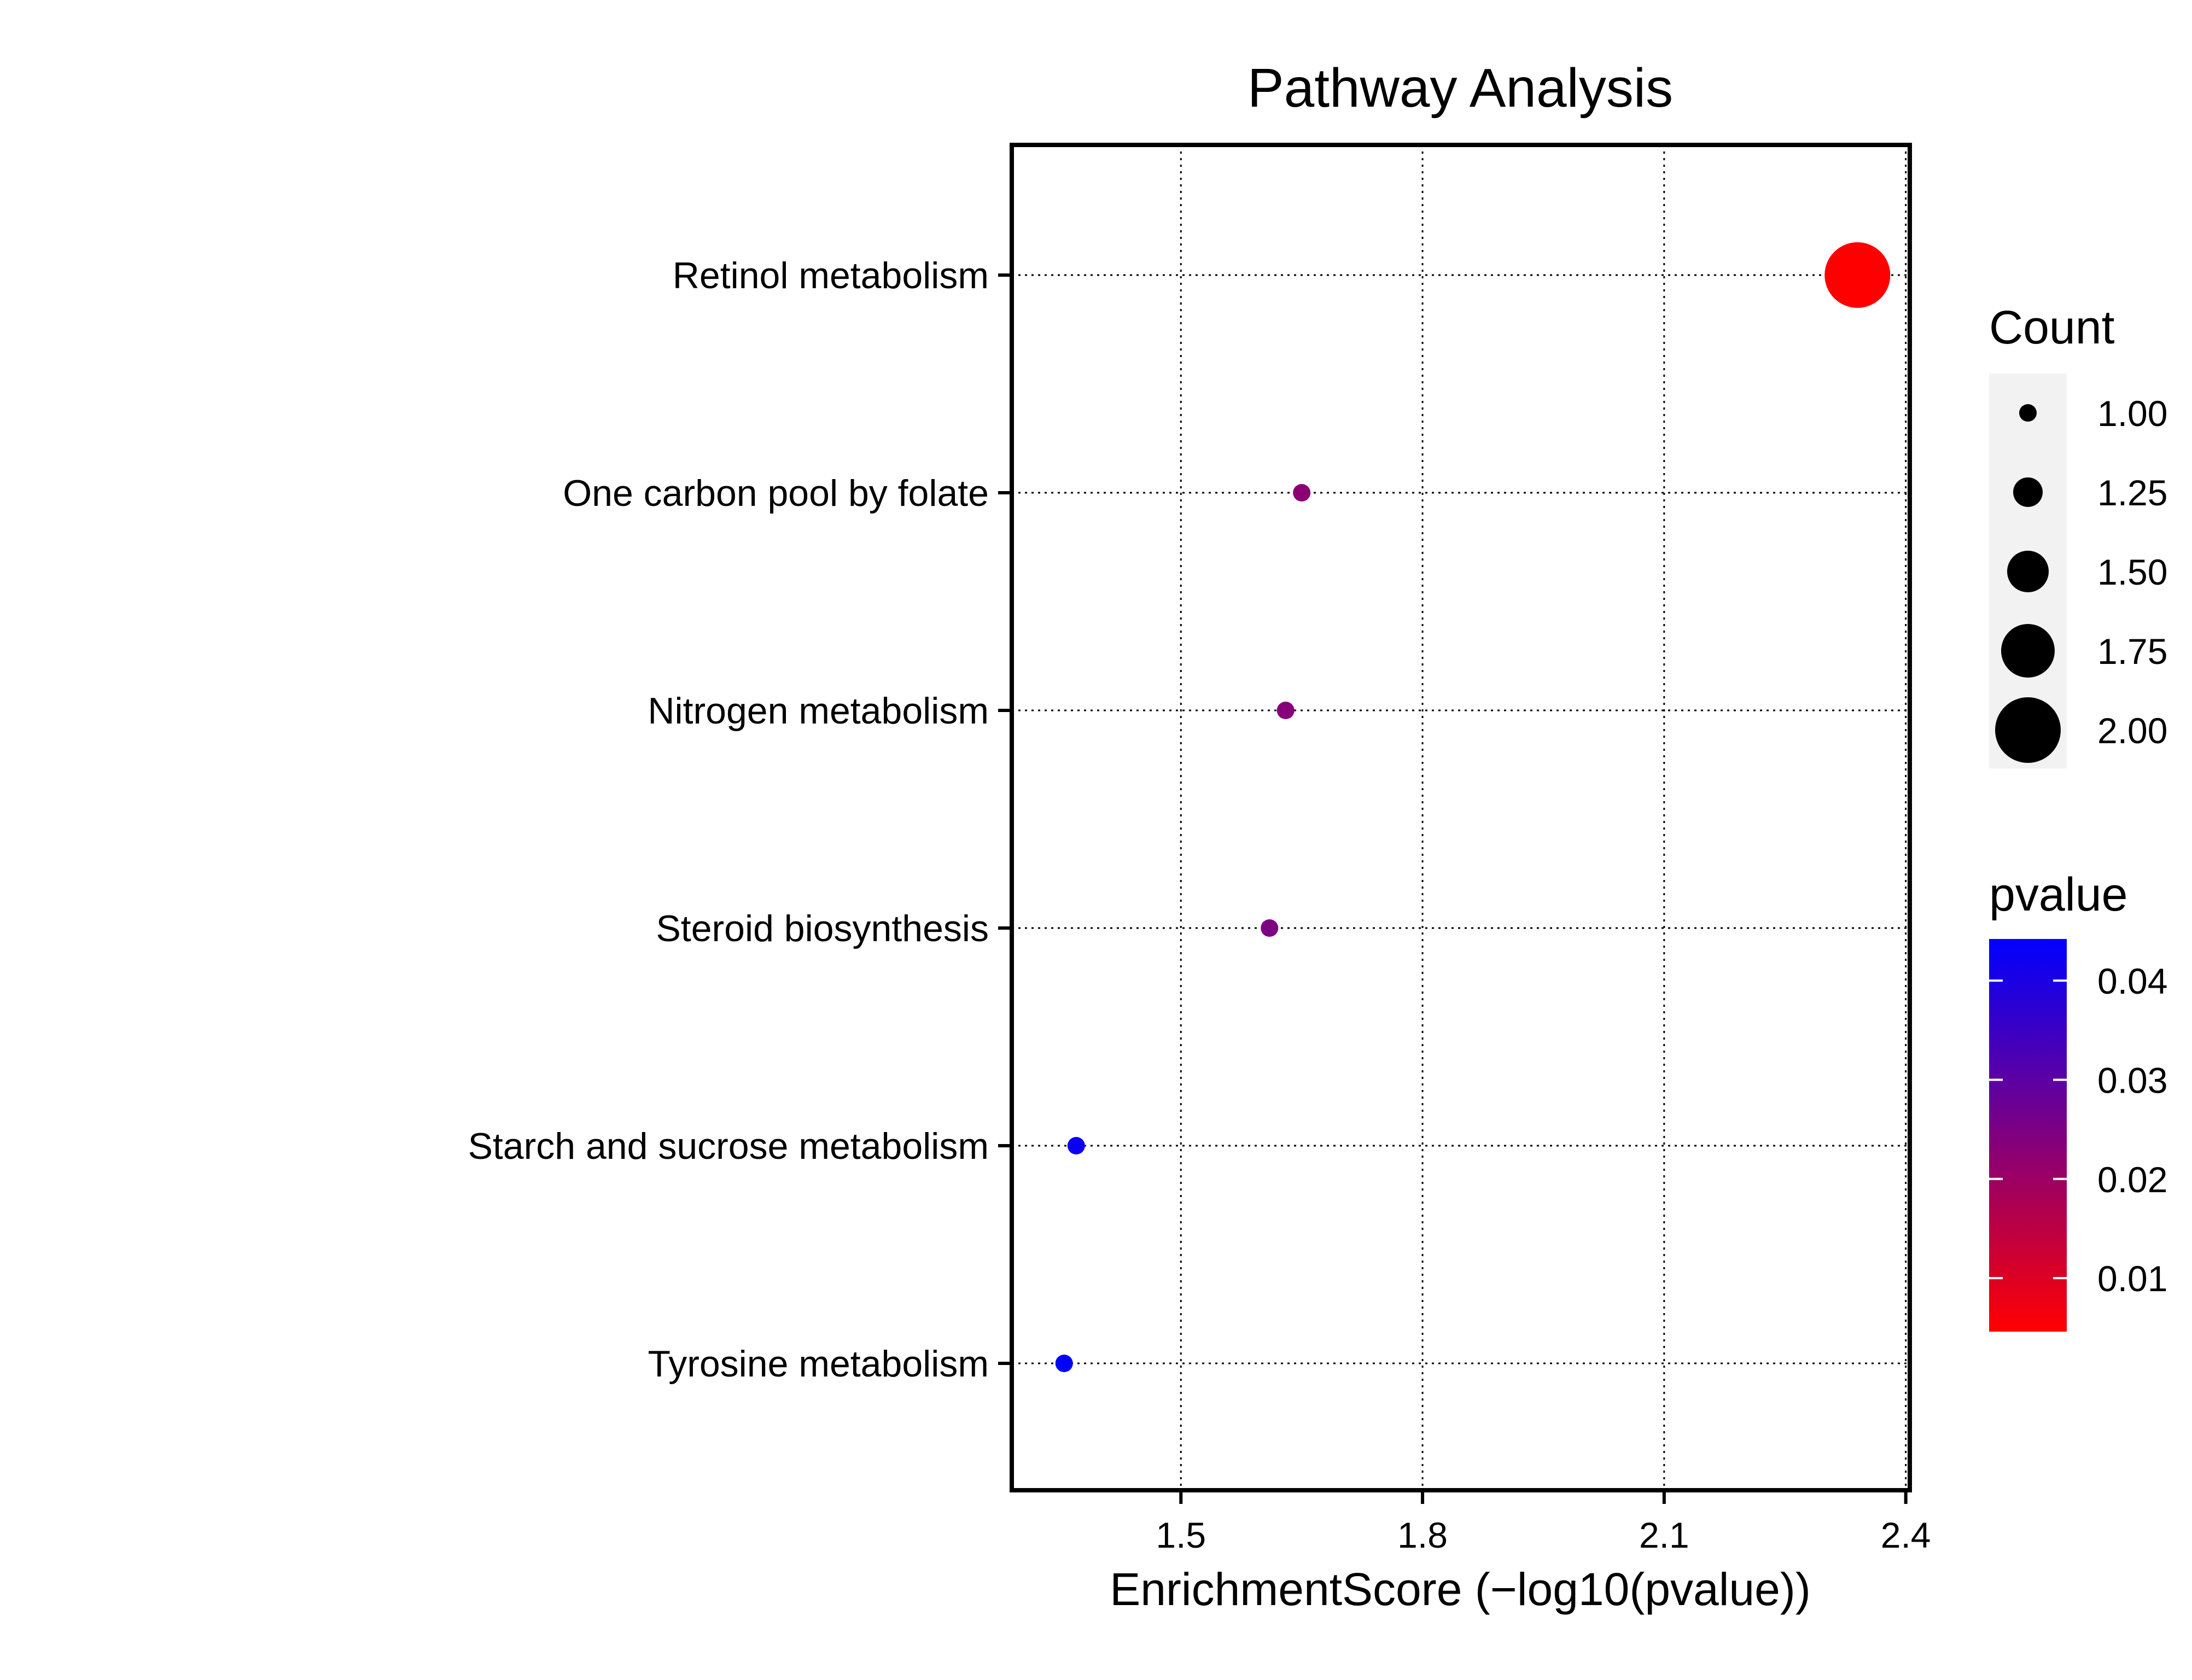 Image resolution: width=2192 pixels, height=1680 pixels. Describe the element at coordinates (818, 1364) in the screenshot. I see `y-tick-label: Tyrosine metabolism` at that location.